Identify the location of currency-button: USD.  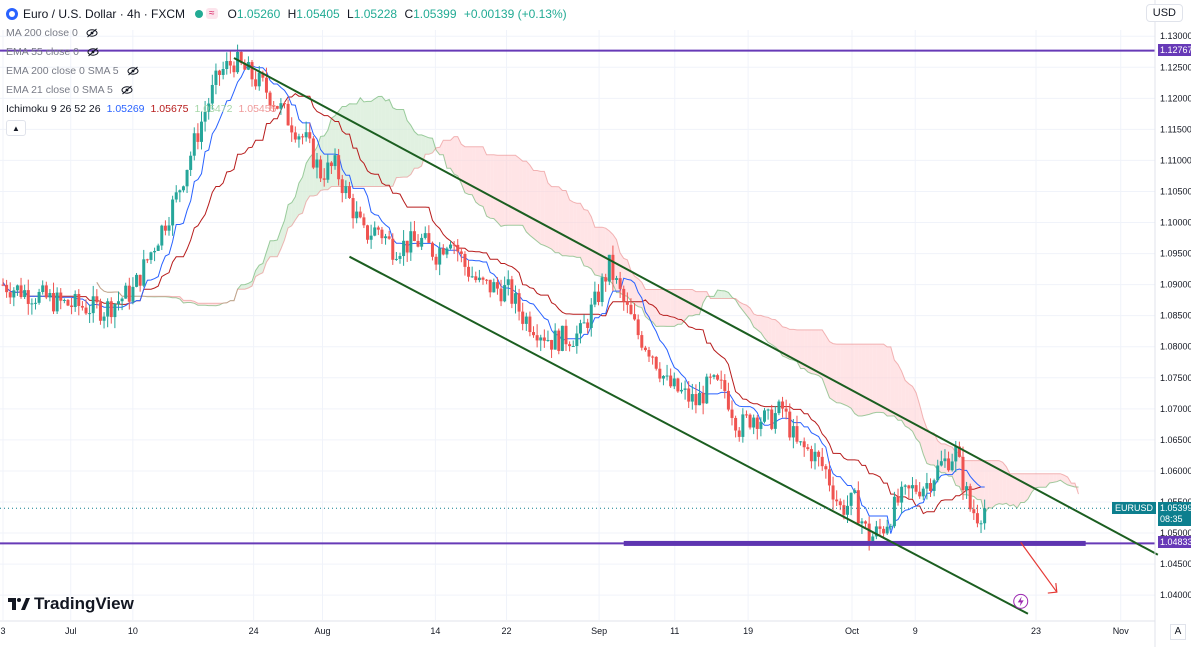
(1164, 13).